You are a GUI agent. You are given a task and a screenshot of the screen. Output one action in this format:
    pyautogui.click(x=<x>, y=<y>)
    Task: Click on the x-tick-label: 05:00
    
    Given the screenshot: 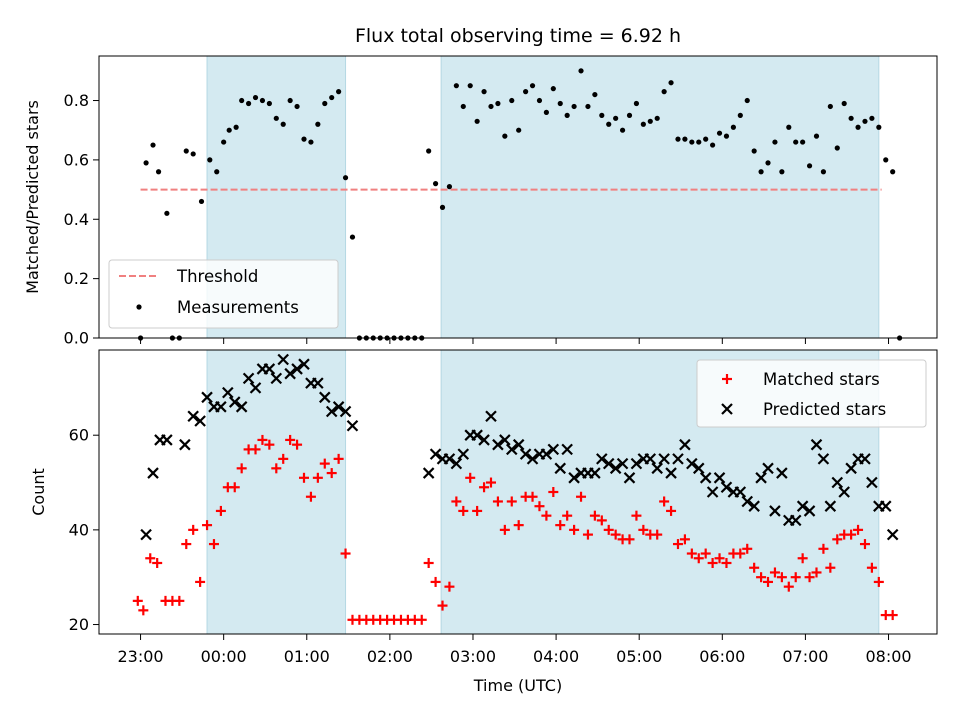 What is the action you would take?
    pyautogui.click(x=639, y=656)
    